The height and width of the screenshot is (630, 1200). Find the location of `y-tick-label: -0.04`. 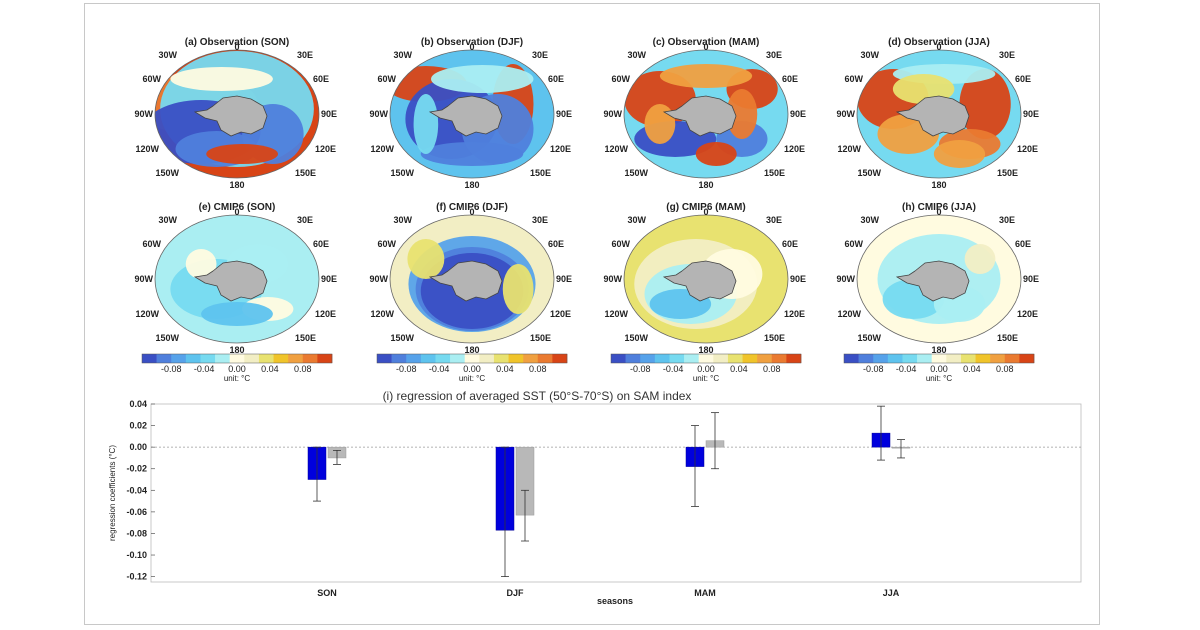

y-tick-label: -0.04 is located at coordinates (136, 490).